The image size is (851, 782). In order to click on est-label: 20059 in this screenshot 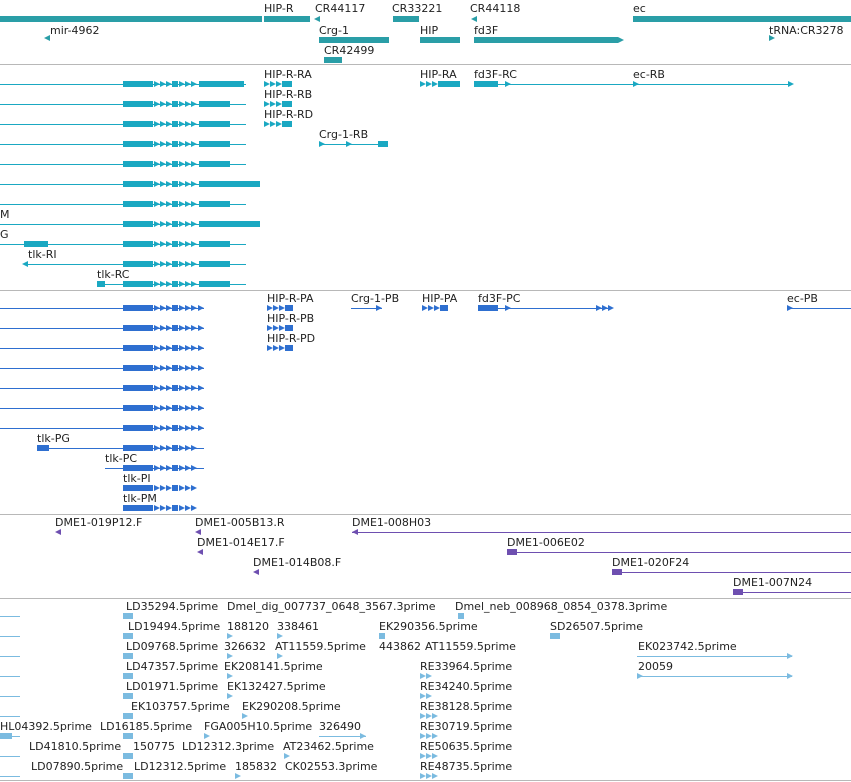, I will do `click(655, 666)`.